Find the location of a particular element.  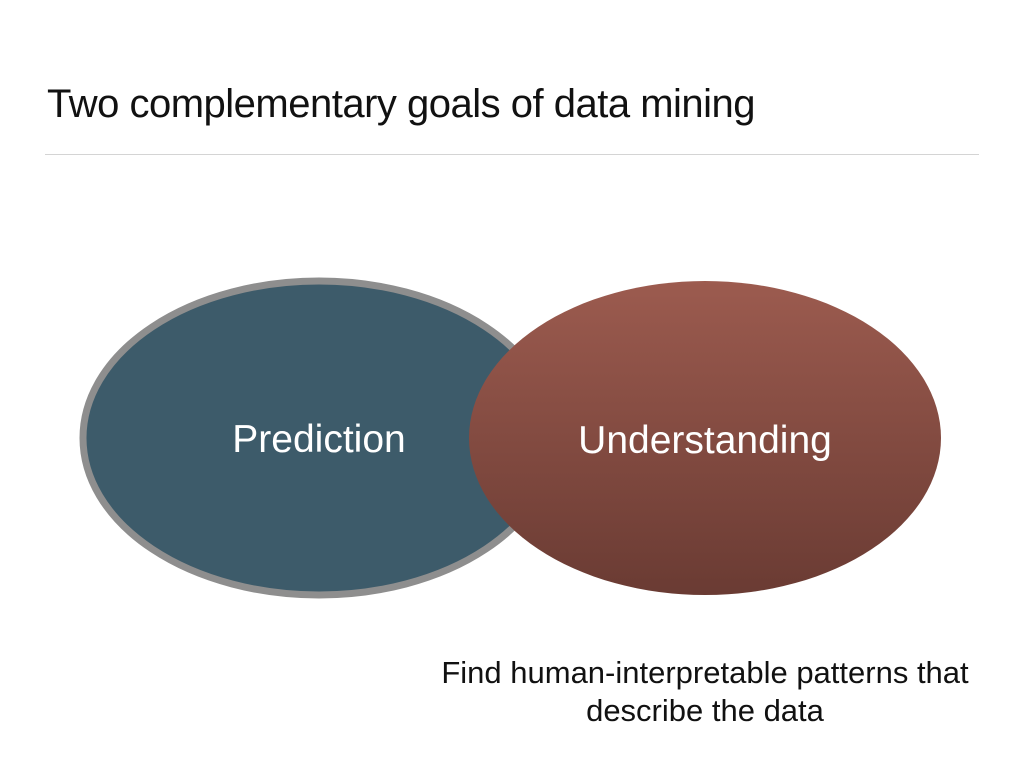

prediction-label: Prediction is located at coordinates (318, 439).